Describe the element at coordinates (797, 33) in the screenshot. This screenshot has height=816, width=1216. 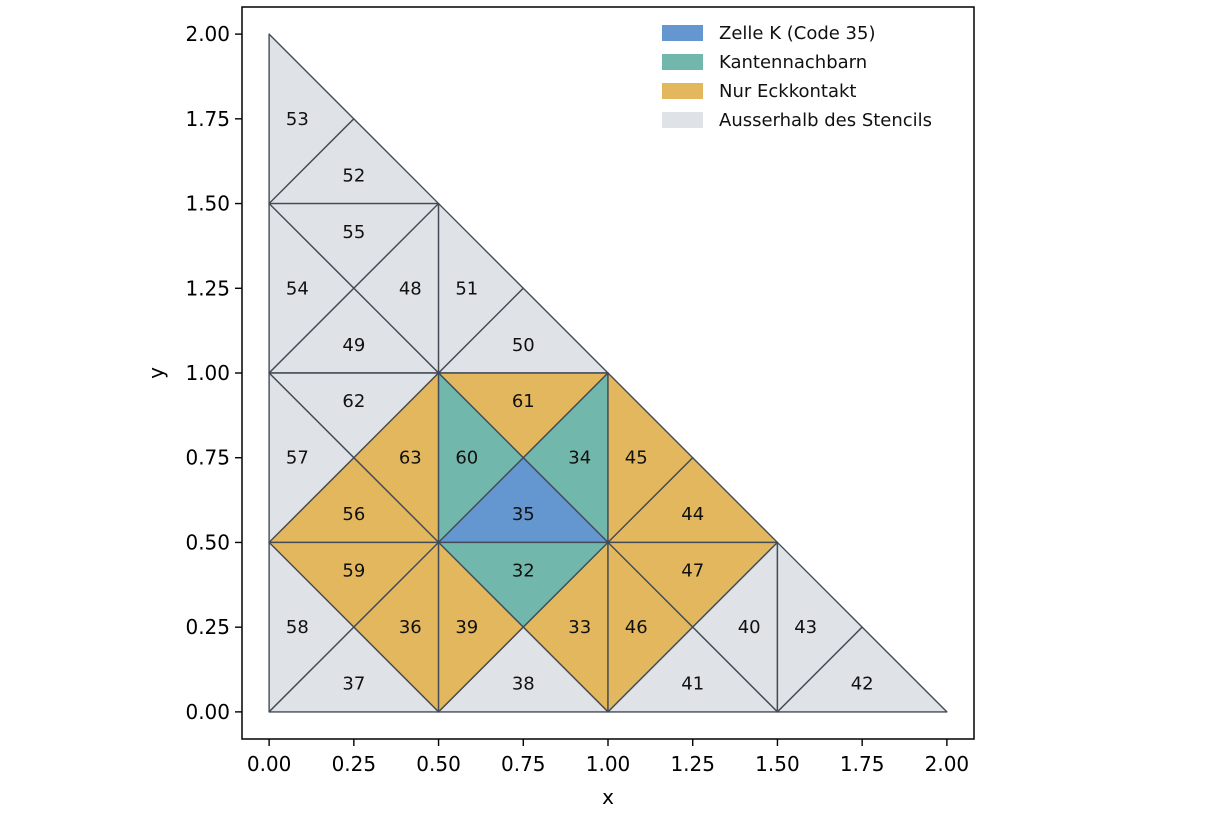
I see `legend-label-cell: Zelle K (Code 35)` at that location.